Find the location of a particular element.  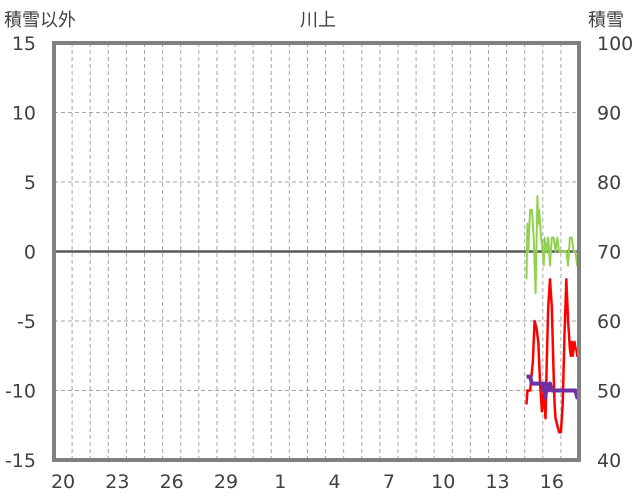

right-tick-label: 100 is located at coordinates (615, 44).